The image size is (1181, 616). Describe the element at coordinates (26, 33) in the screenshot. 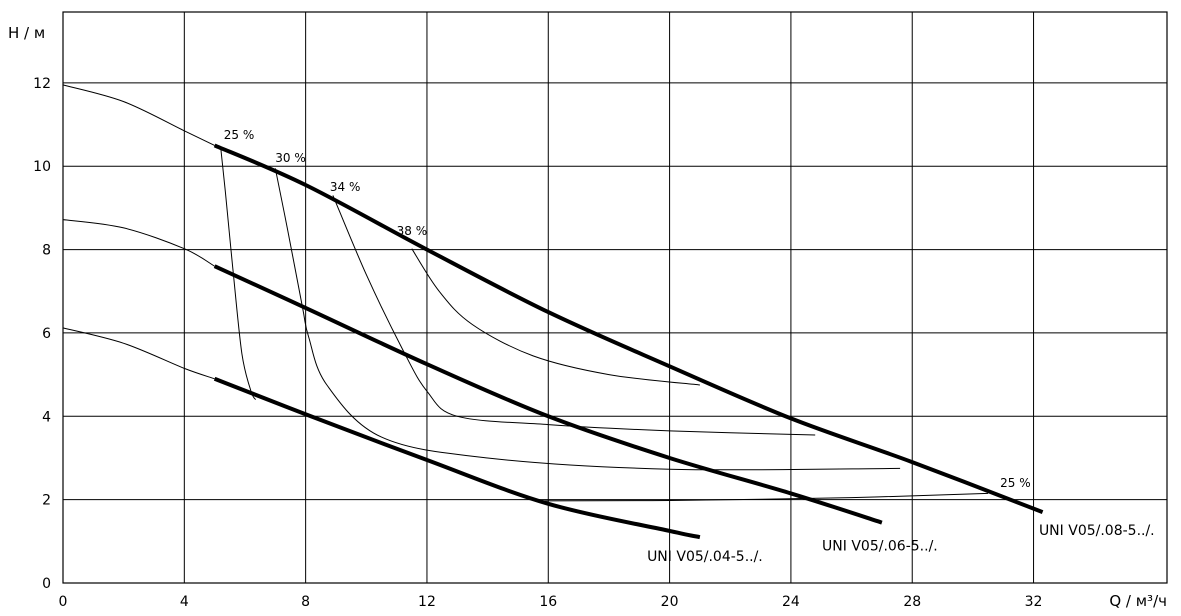

I see `y-axis-label: H / м` at that location.